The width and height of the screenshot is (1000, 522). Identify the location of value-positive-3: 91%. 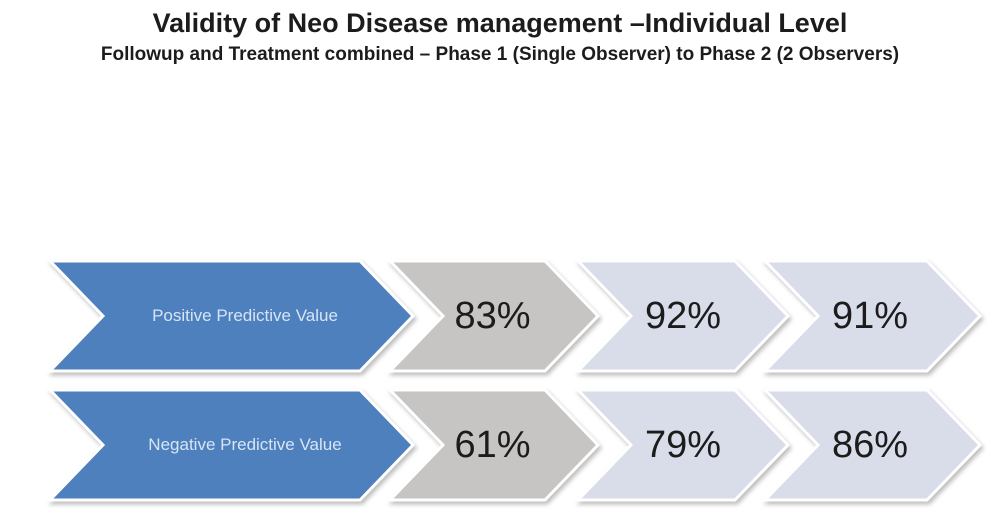
(870, 315).